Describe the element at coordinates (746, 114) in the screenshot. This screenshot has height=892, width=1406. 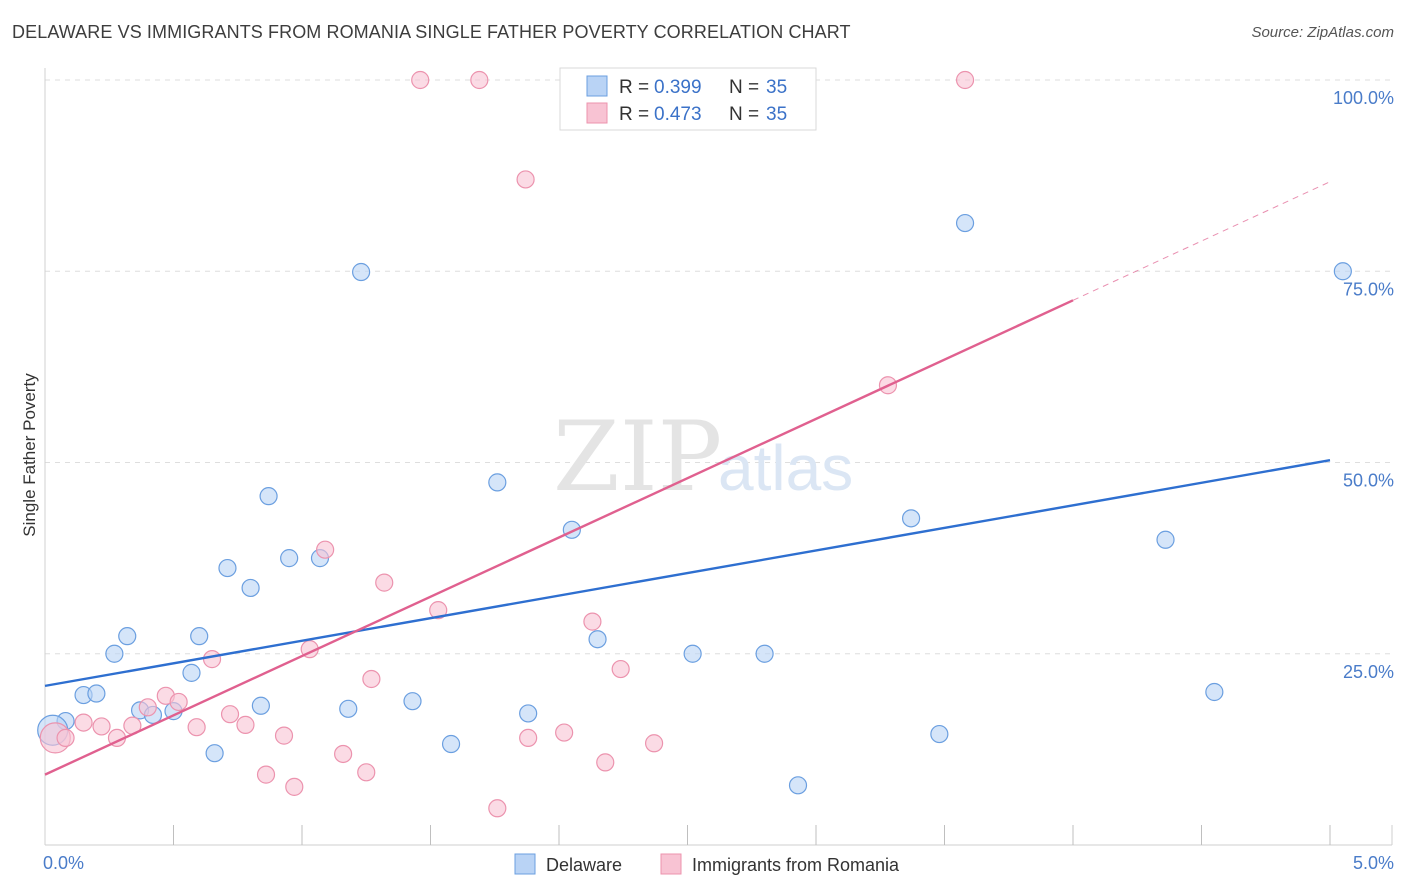
I see `legend-n-label-romania: N =` at that location.